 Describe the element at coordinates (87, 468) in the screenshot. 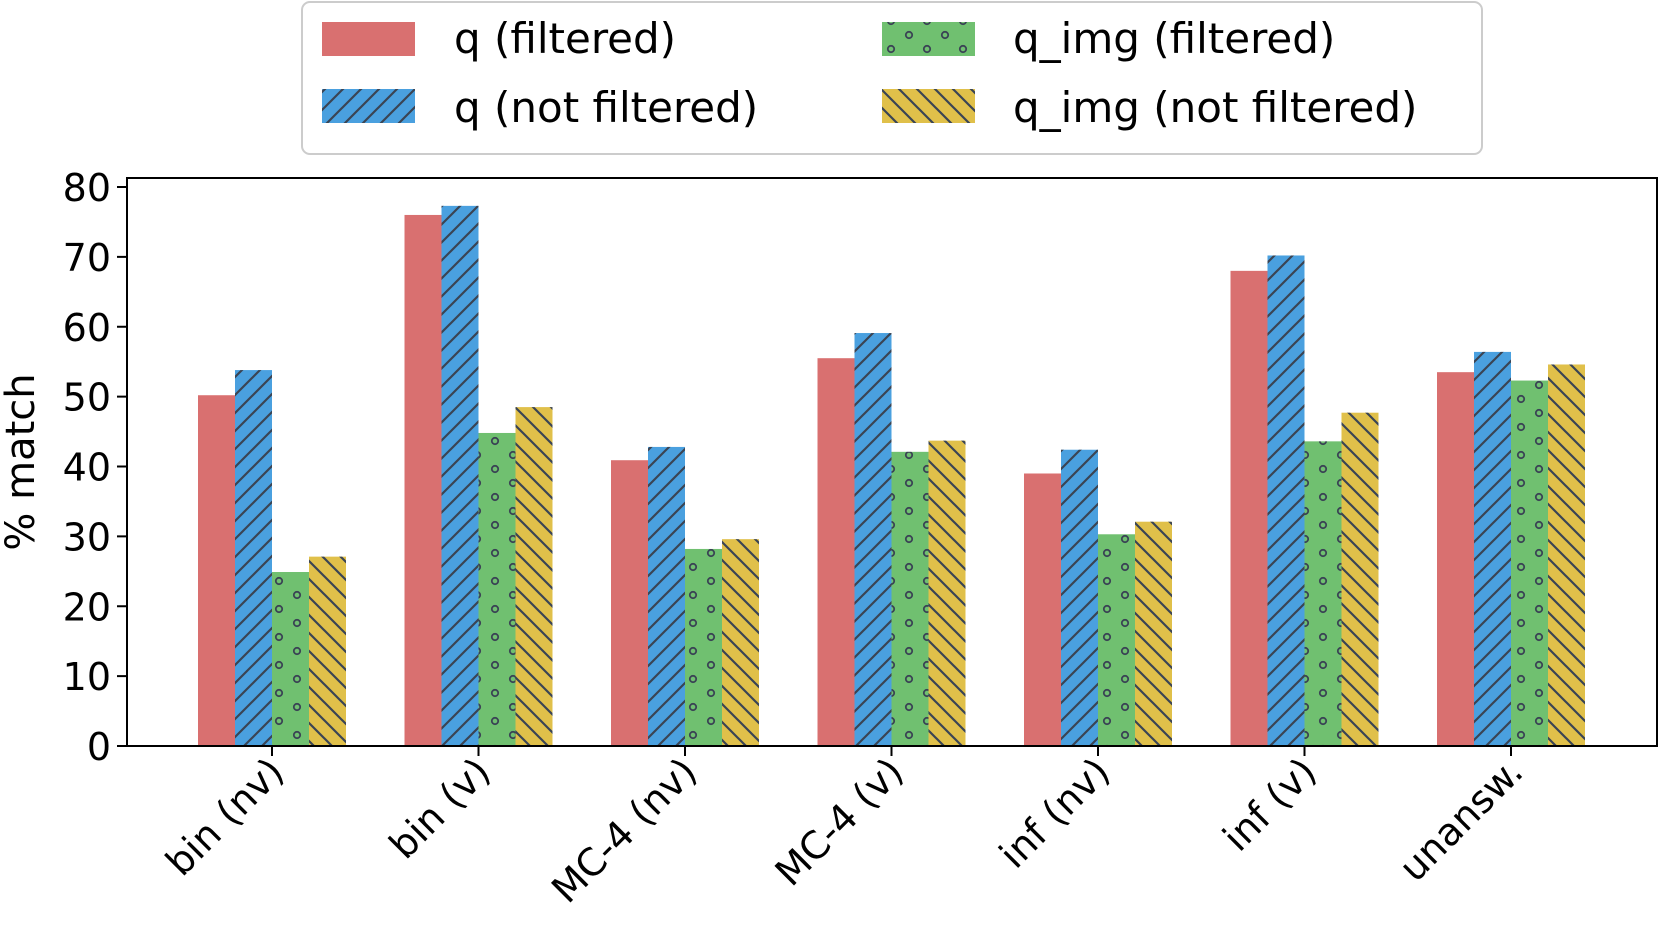

I see `y-tick-label: 40` at that location.